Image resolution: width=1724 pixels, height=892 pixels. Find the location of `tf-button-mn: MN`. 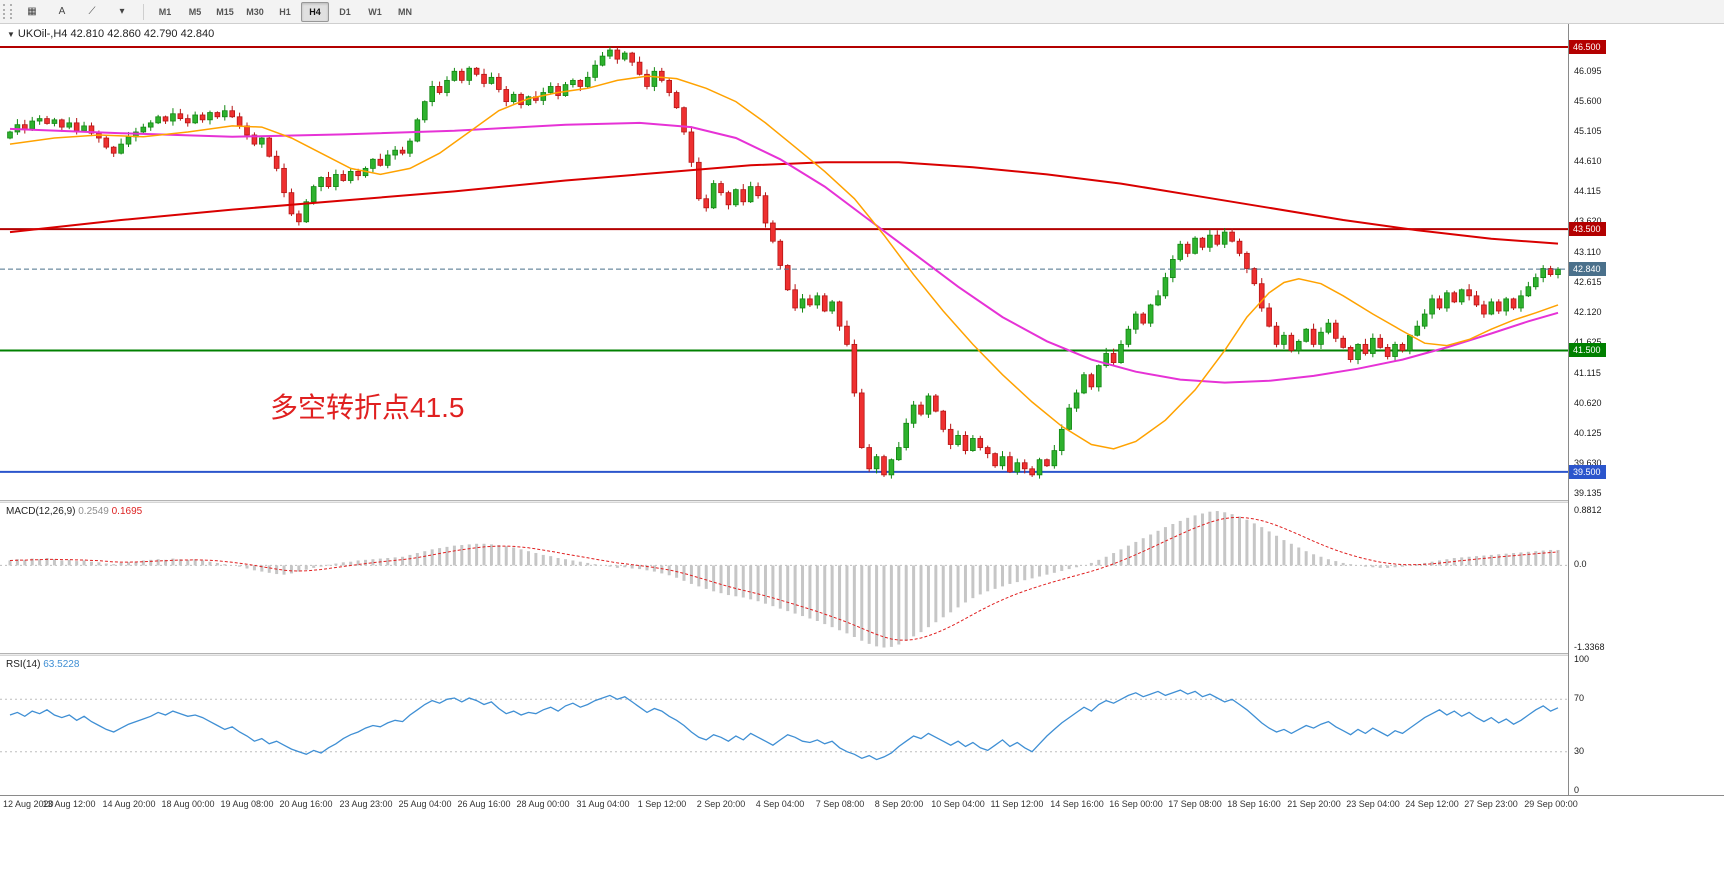

tf-button-mn: MN is located at coordinates (405, 11).